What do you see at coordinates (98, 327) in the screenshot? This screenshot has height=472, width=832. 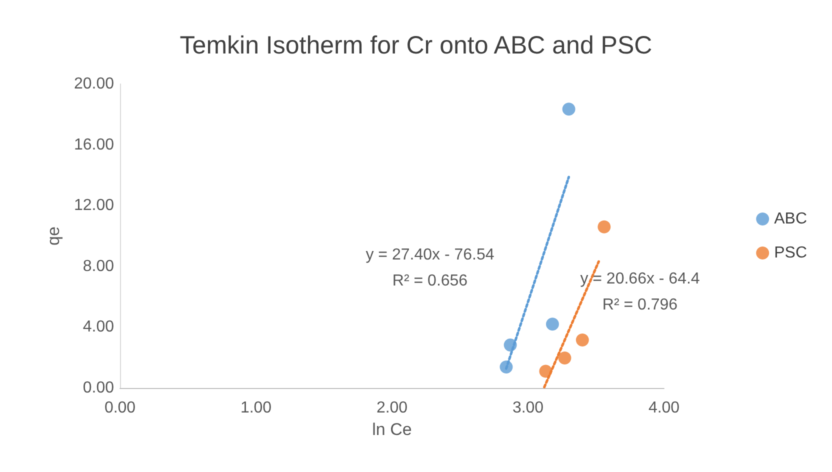 I see `y-tick-label: 4.00` at bounding box center [98, 327].